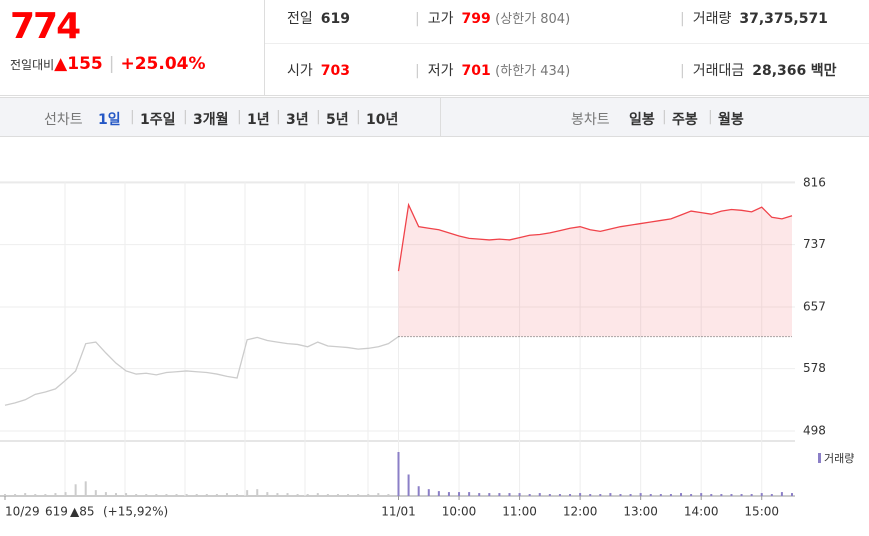  Describe the element at coordinates (318, 18) in the screenshot. I see `info-item: 전일 619` at that location.